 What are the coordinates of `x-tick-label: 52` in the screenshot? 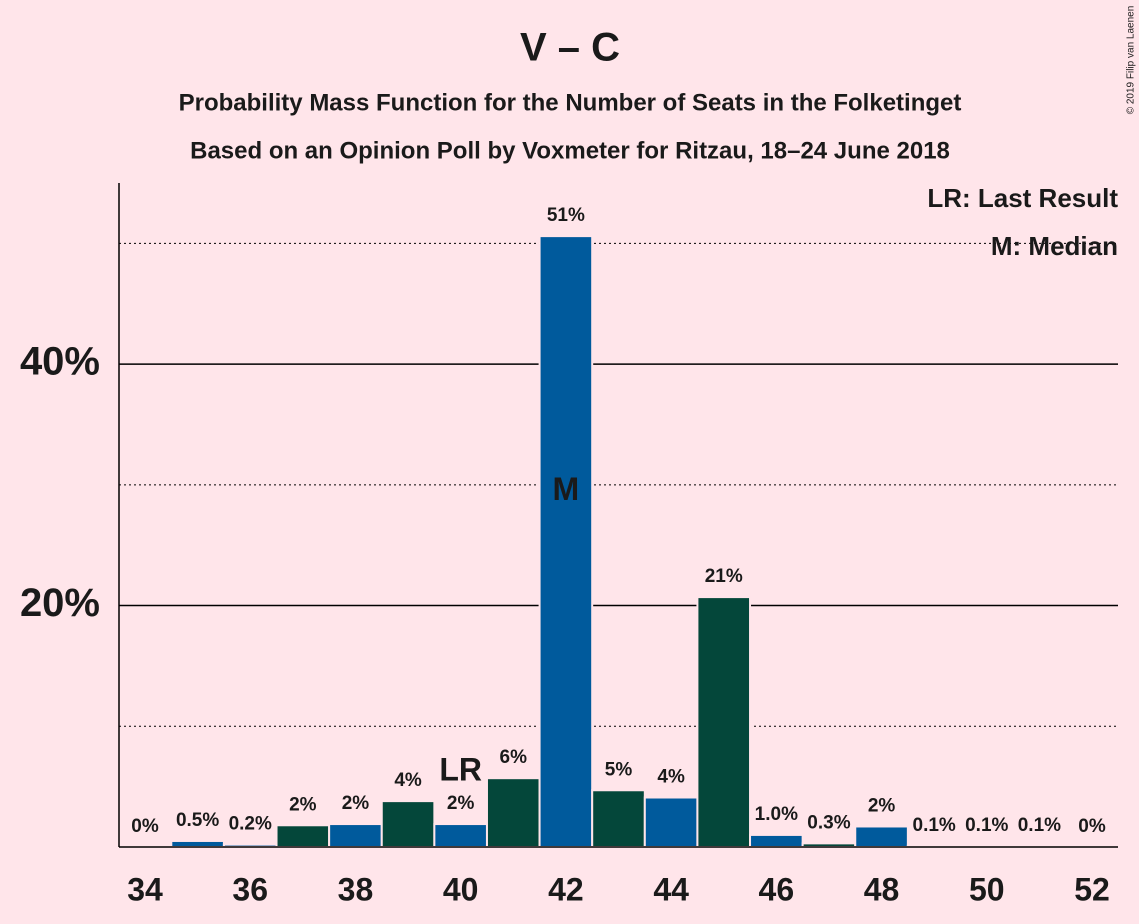 It's located at (1092, 889).